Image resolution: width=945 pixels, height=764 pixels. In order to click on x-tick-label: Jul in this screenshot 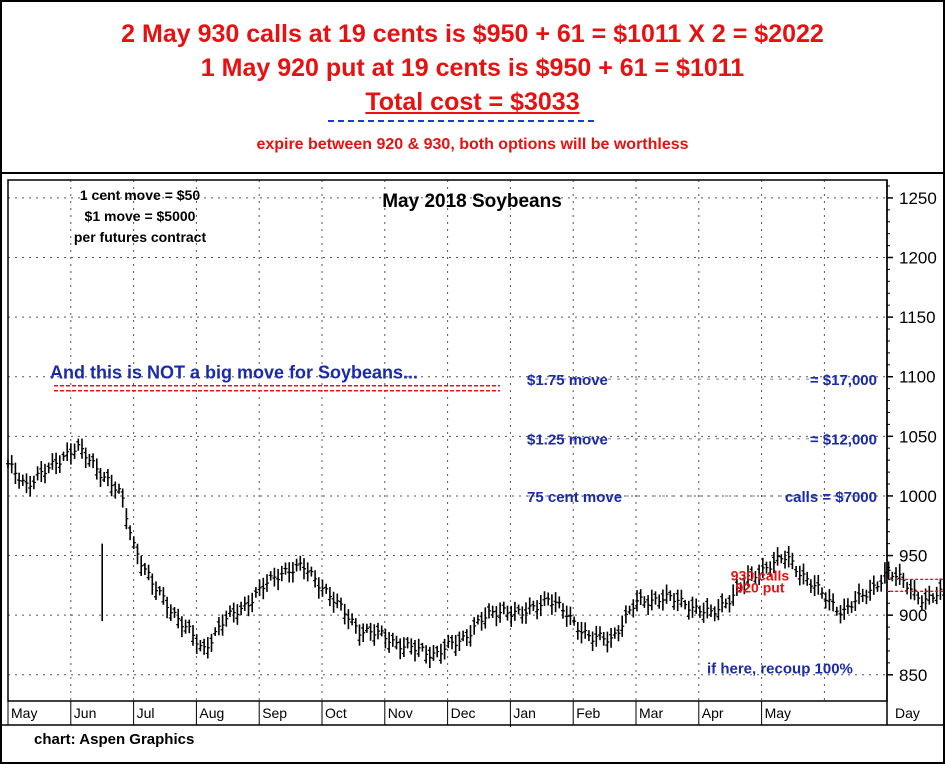, I will do `click(146, 713)`.